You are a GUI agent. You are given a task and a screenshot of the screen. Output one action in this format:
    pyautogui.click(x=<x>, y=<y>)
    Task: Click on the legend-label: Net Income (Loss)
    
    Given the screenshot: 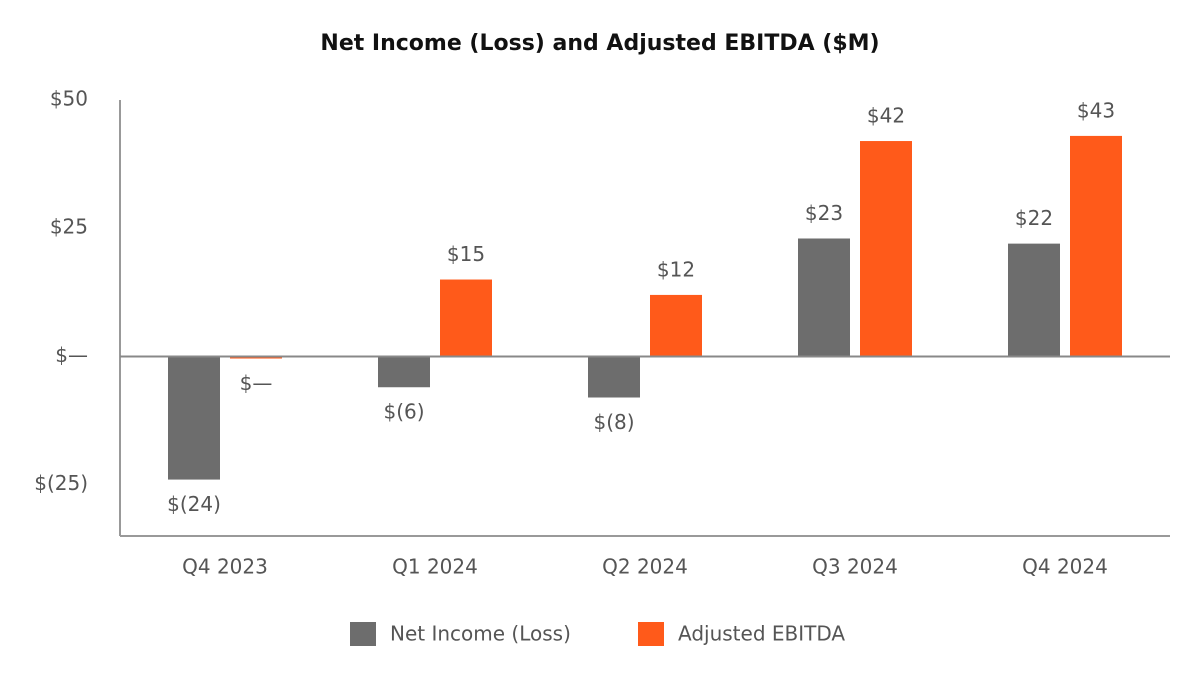 What is the action you would take?
    pyautogui.click(x=480, y=634)
    